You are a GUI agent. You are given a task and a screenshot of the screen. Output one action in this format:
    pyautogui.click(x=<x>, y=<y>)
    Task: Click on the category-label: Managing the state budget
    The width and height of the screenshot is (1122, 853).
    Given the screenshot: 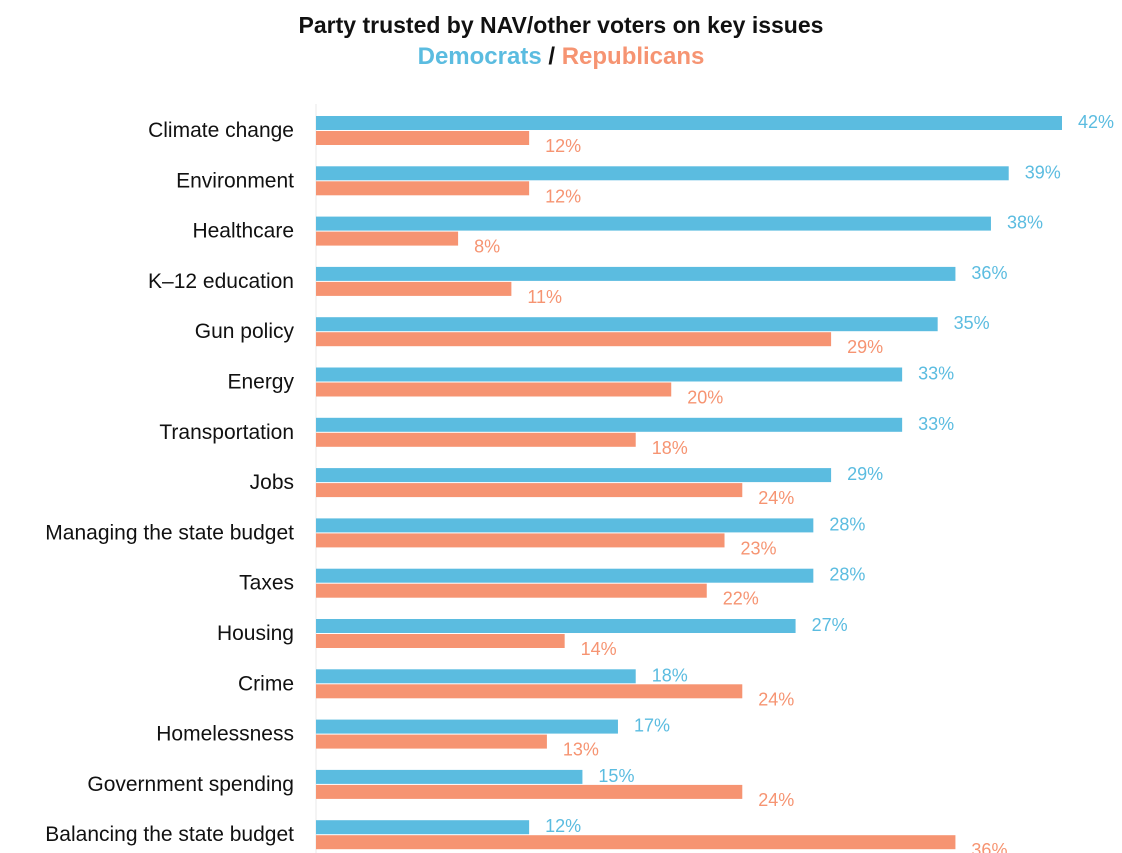 What is the action you would take?
    pyautogui.click(x=169, y=532)
    